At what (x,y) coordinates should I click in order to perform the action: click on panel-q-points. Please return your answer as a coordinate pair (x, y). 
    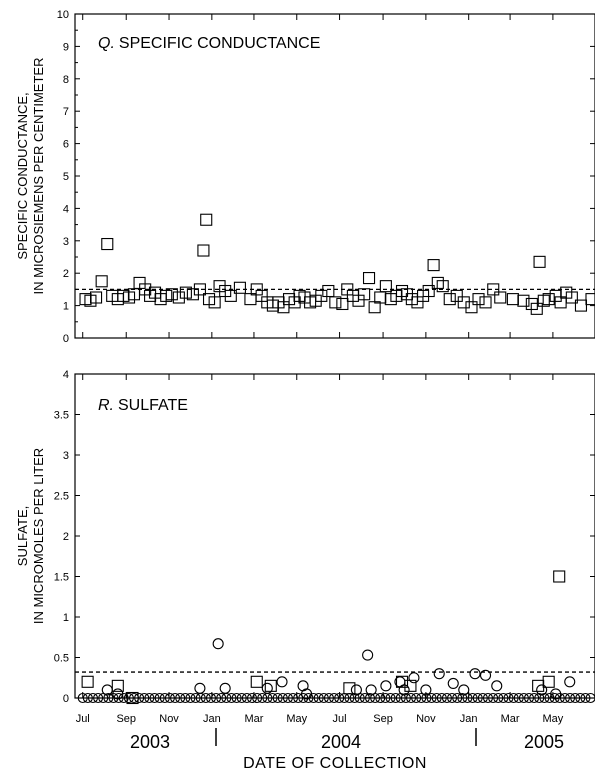
    Looking at the image, I should click on (337, 264).